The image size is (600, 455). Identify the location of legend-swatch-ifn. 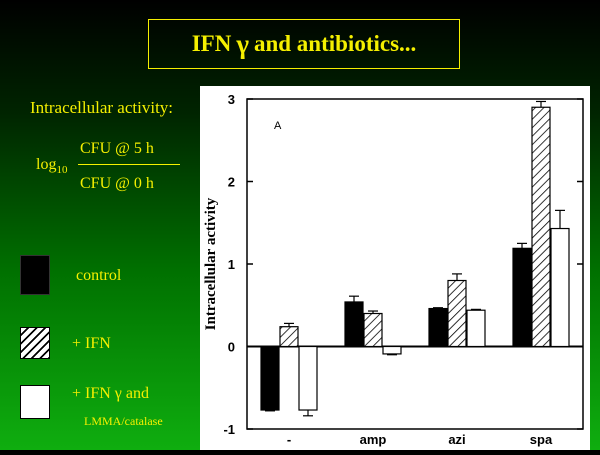
(35, 343).